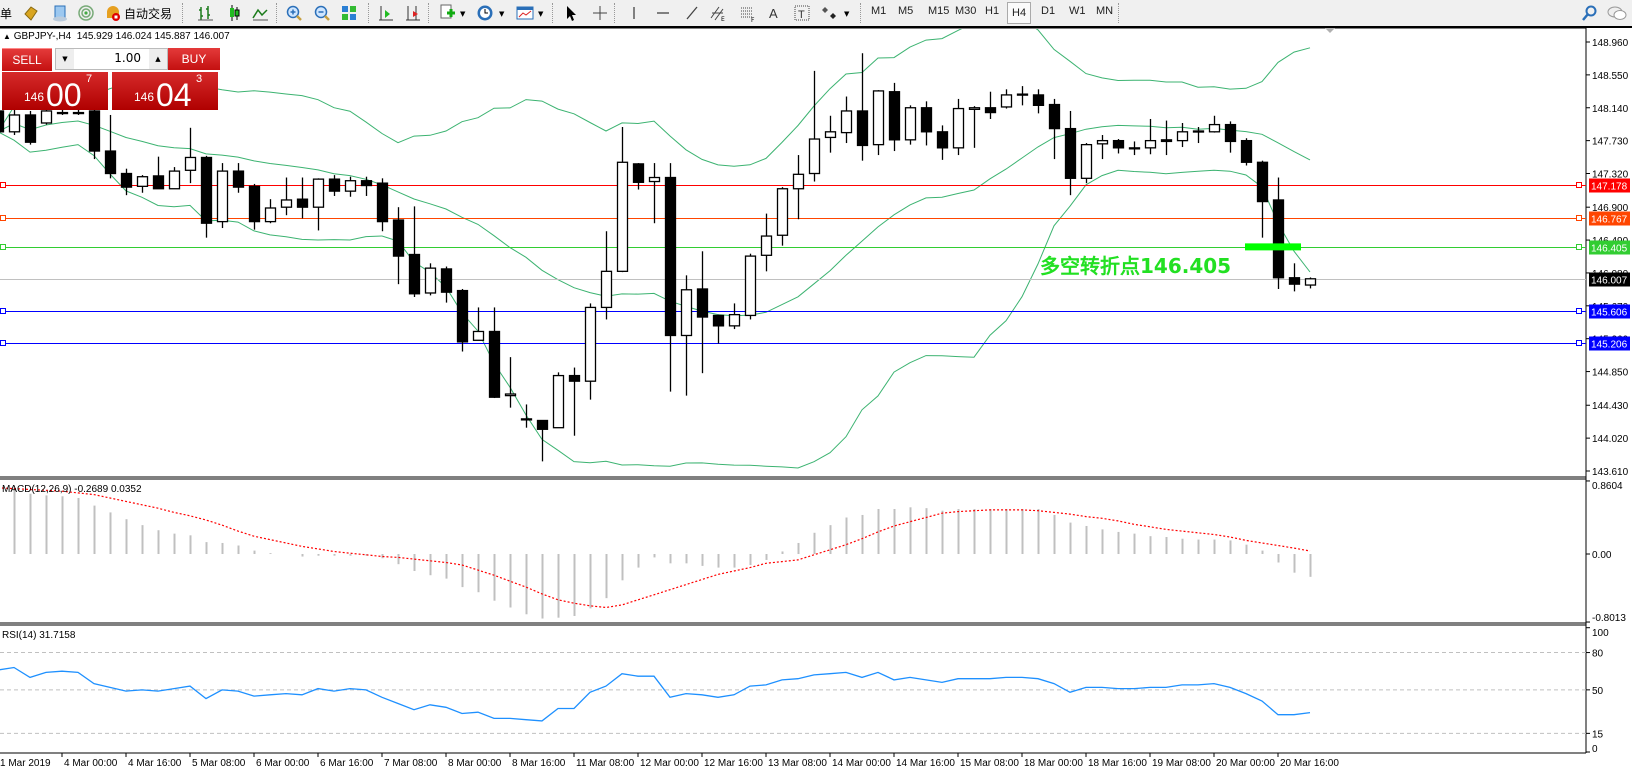 Image resolution: width=1632 pixels, height=774 pixels. I want to click on candlestick-icon, so click(234, 13).